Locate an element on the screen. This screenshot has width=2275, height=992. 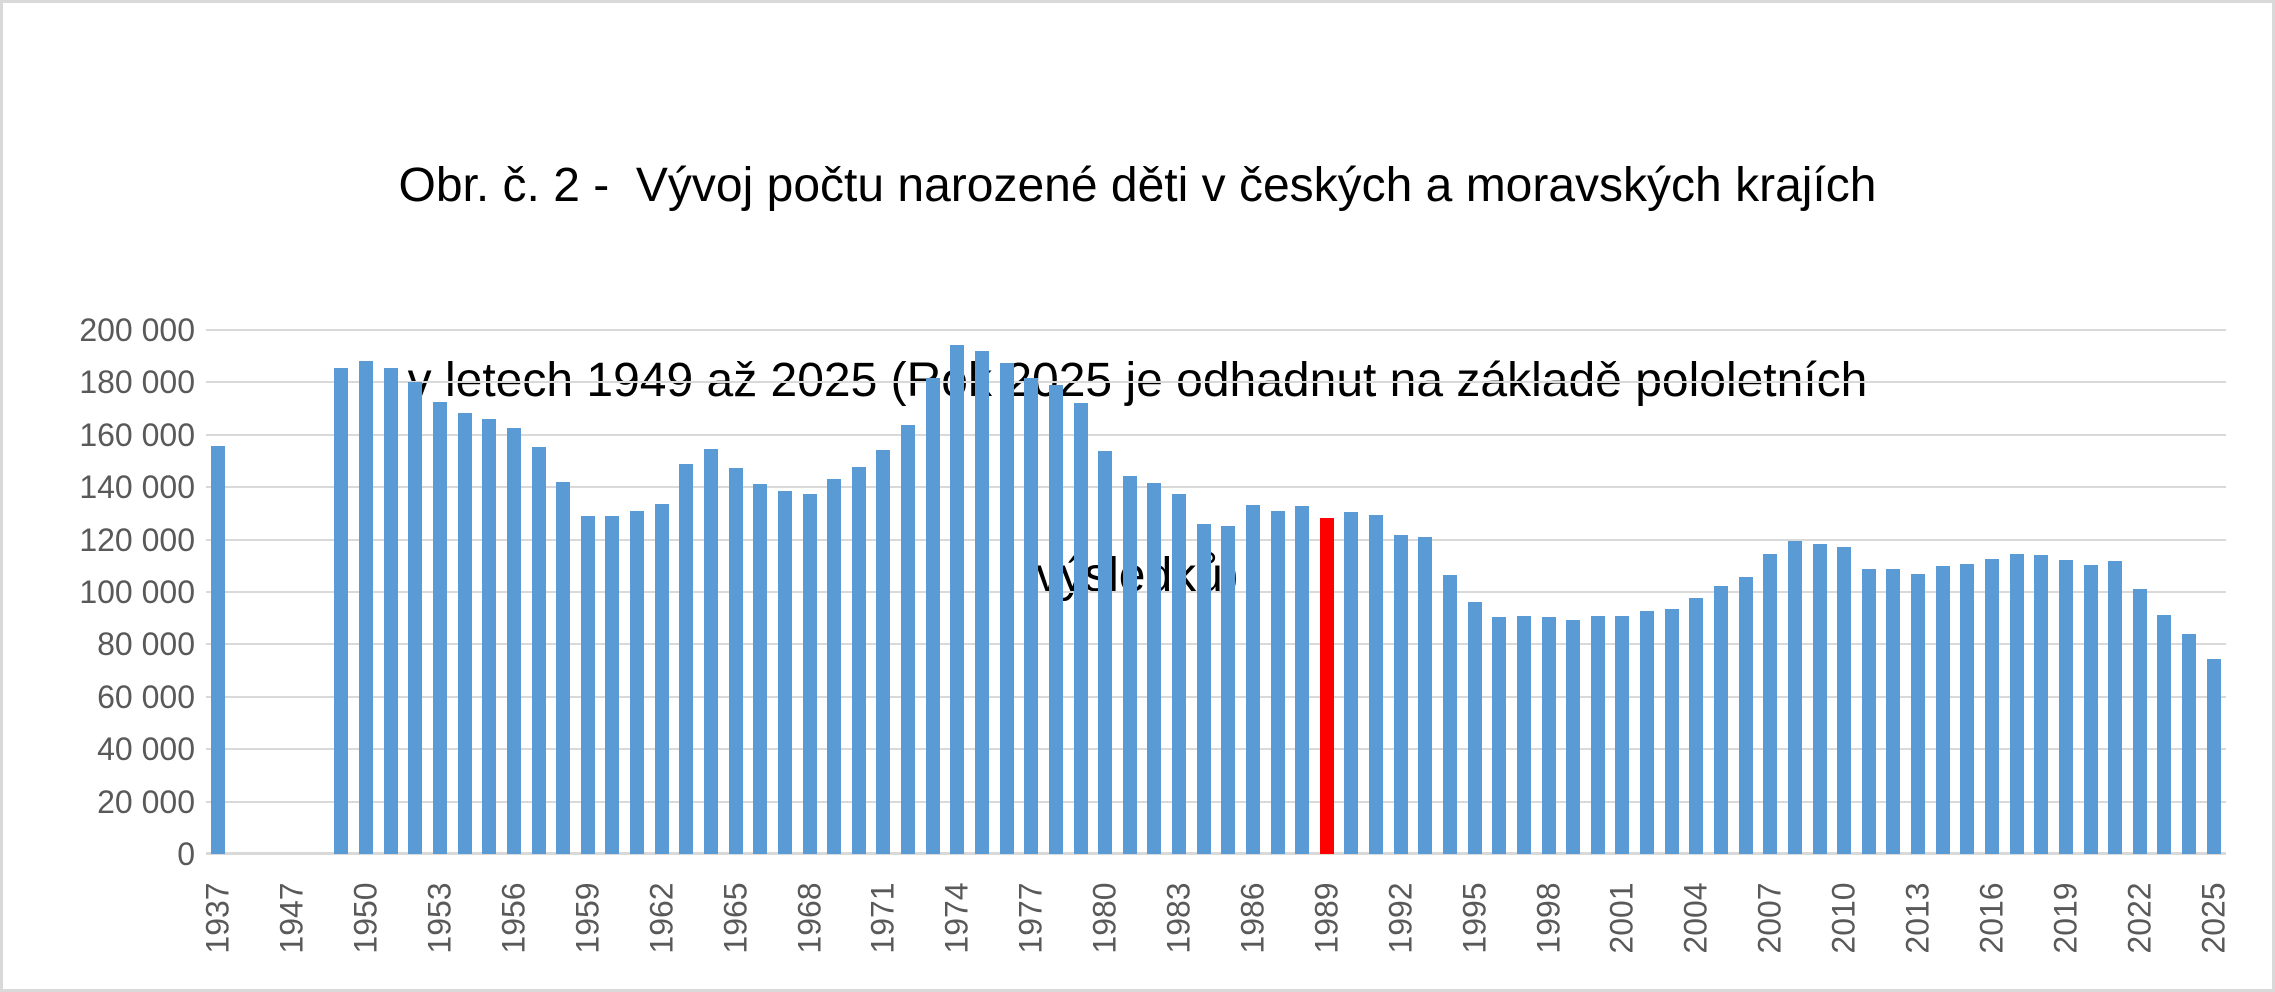
bar-1974 is located at coordinates (957, 599).